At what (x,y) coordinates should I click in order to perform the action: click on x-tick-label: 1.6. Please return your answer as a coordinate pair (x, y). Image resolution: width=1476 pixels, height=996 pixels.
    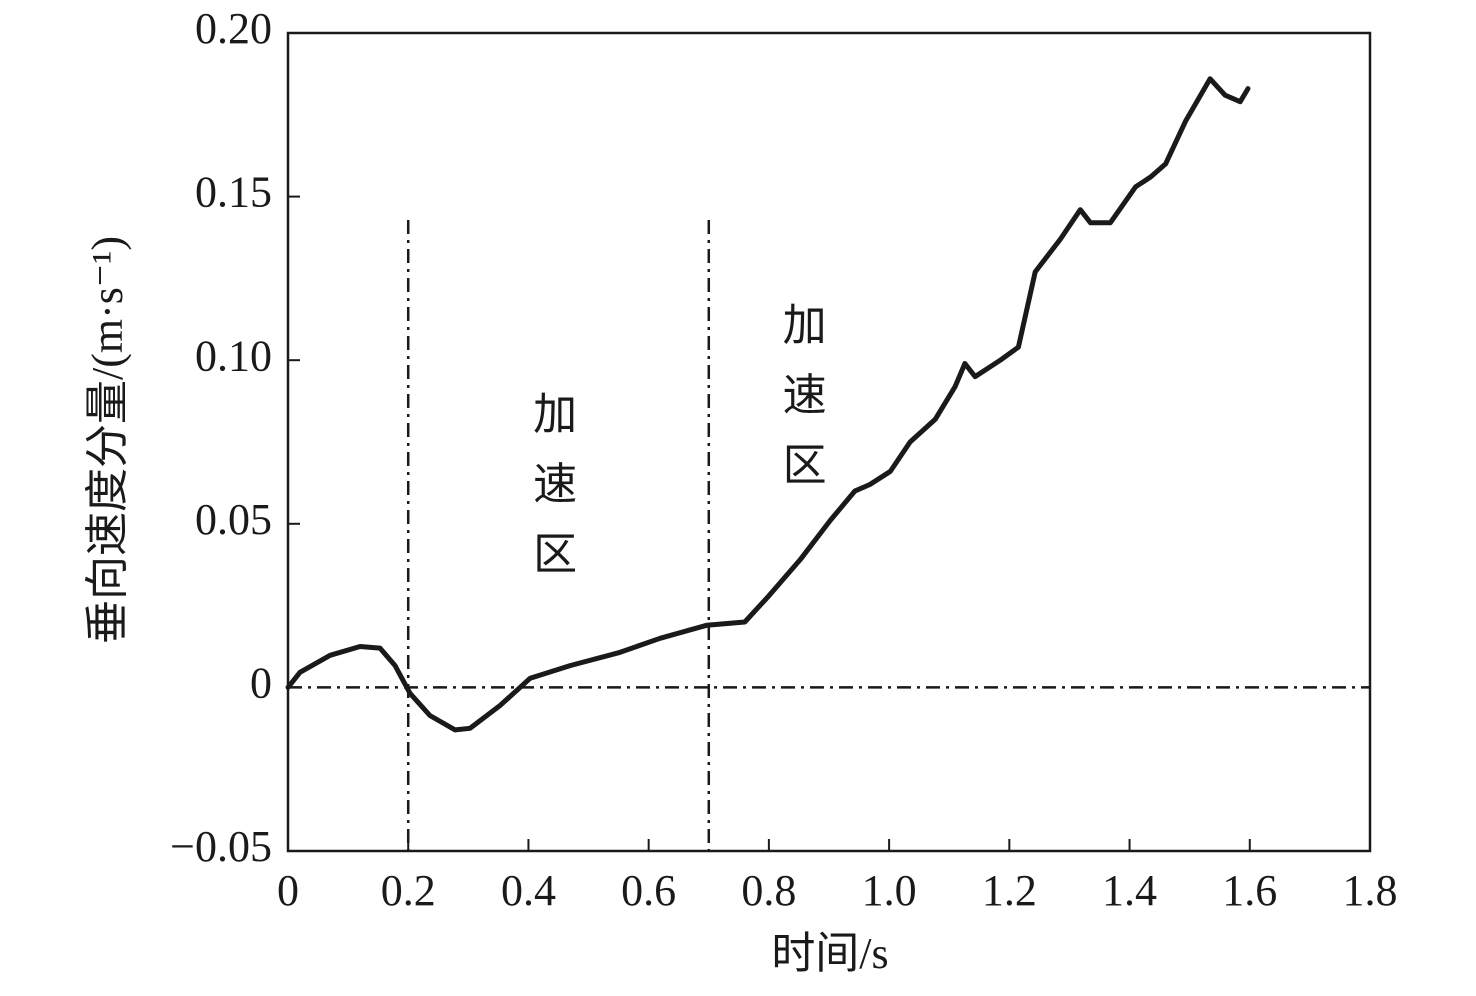
    Looking at the image, I should click on (1249, 890).